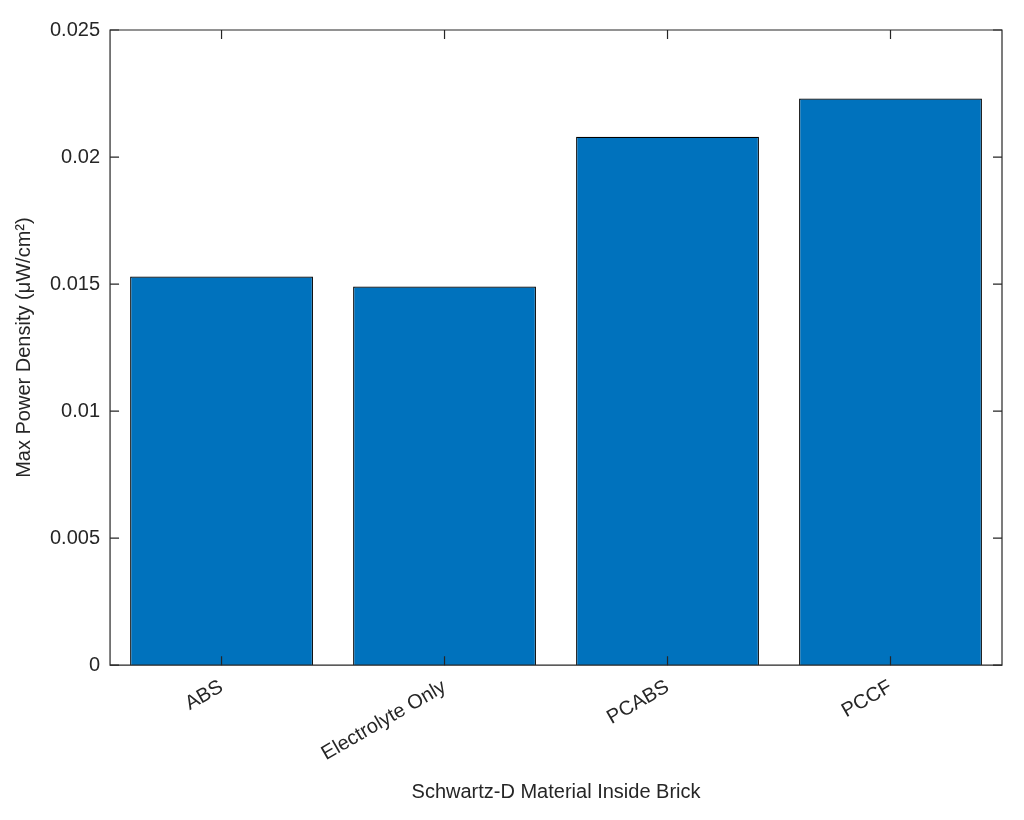 This screenshot has height=820, width=1024. I want to click on y-tick-label: 0.02, so click(81, 155).